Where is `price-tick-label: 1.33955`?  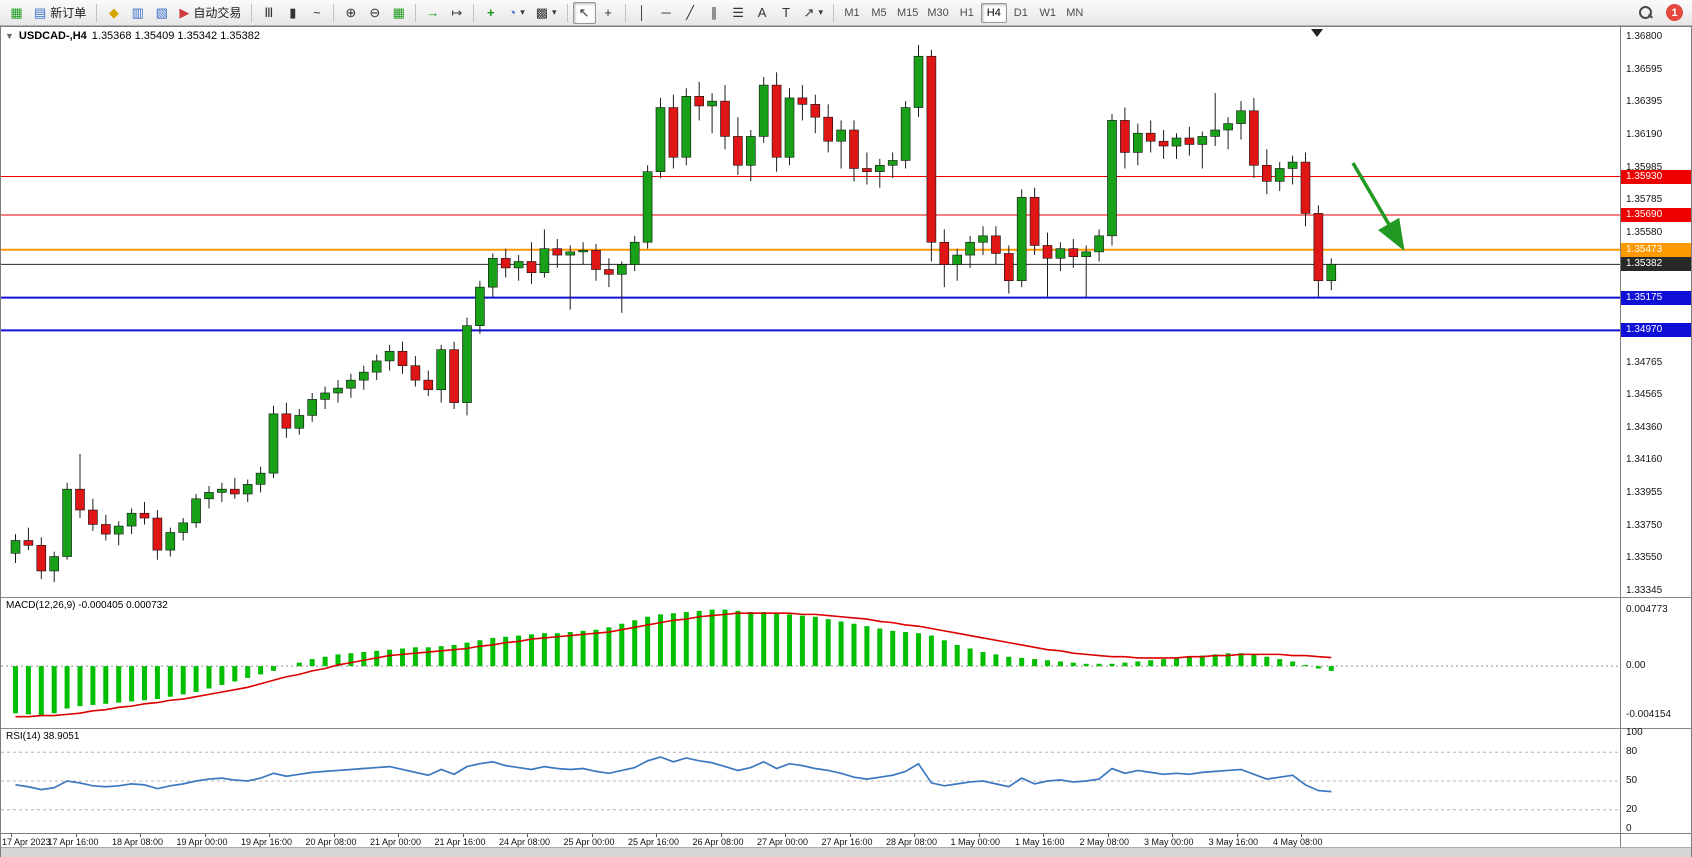
price-tick-label: 1.33955 is located at coordinates (1644, 493).